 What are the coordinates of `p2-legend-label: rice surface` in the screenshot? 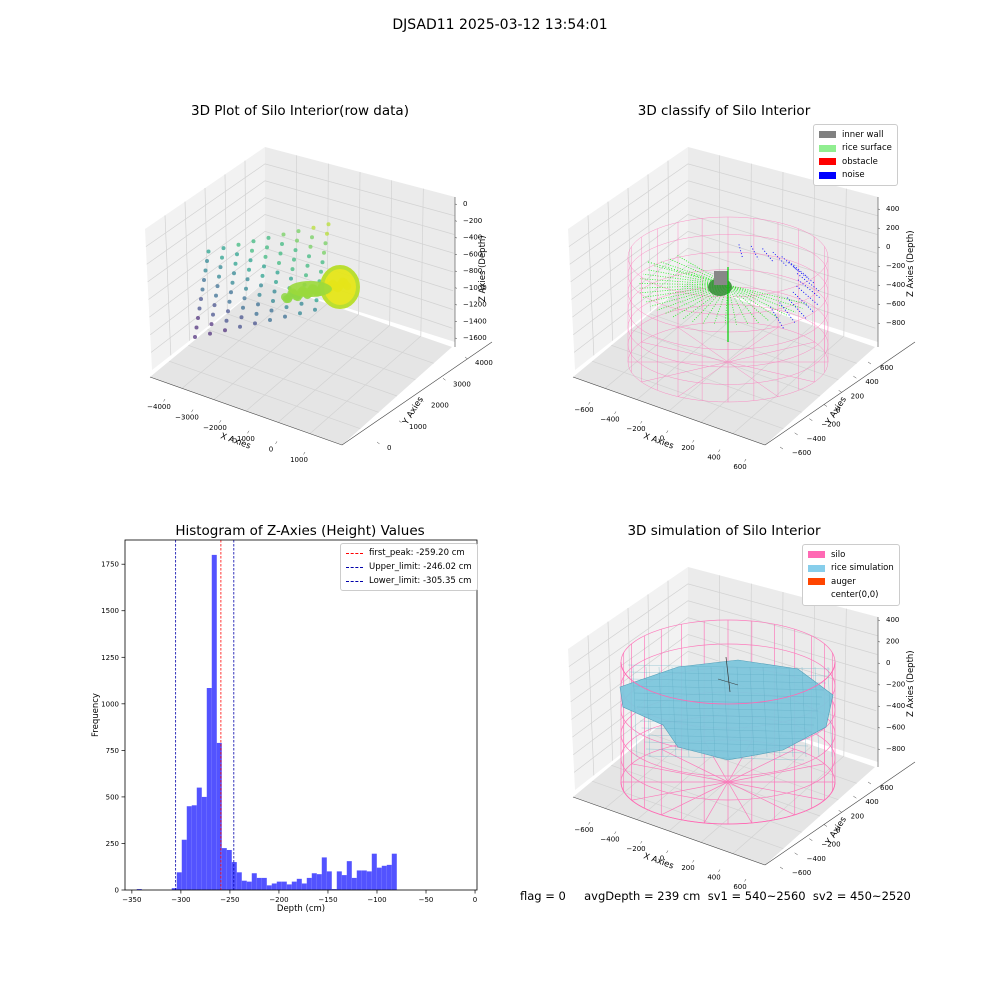 It's located at (867, 148).